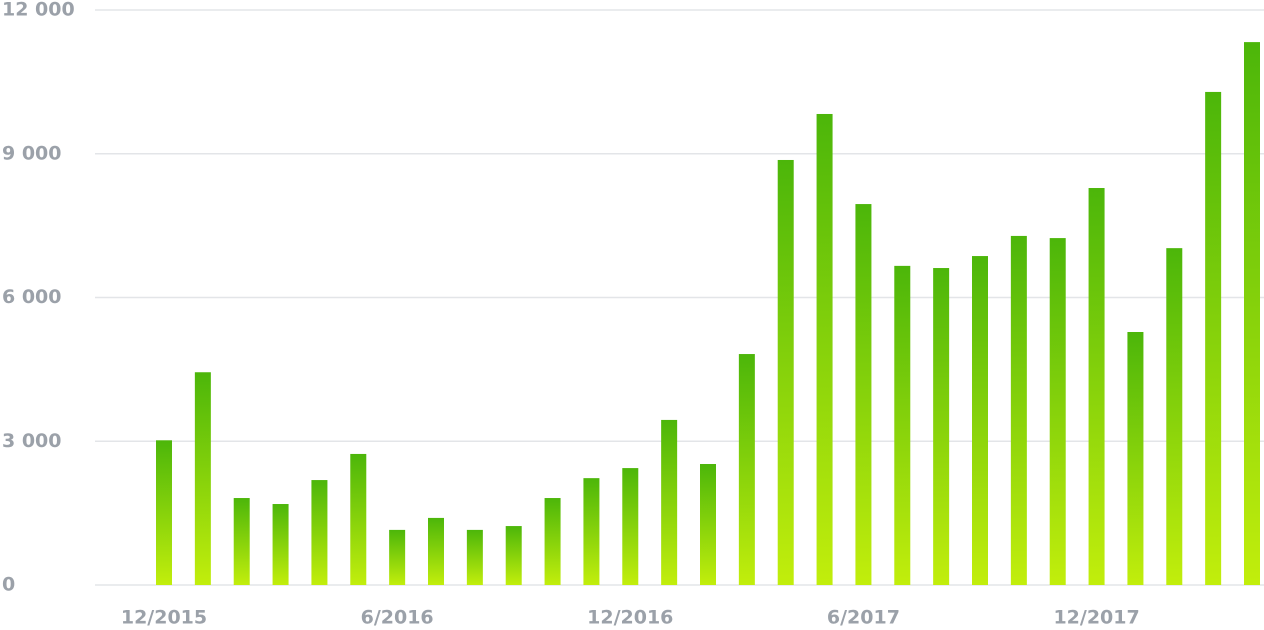  What do you see at coordinates (32, 441) in the screenshot?
I see `y-tick-label: 3 000` at bounding box center [32, 441].